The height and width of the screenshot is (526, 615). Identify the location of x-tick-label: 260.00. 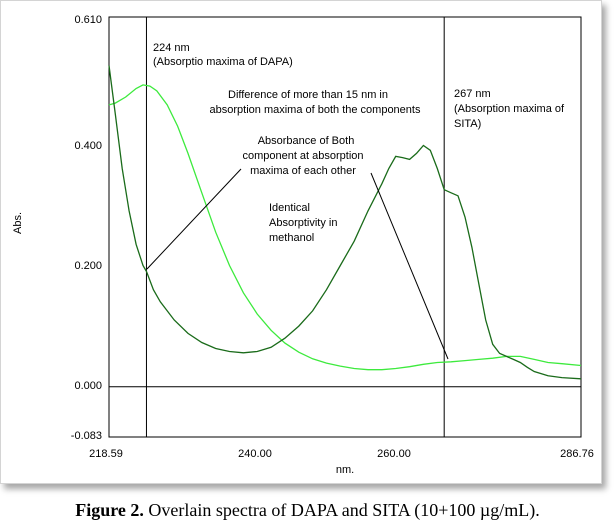
(394, 454).